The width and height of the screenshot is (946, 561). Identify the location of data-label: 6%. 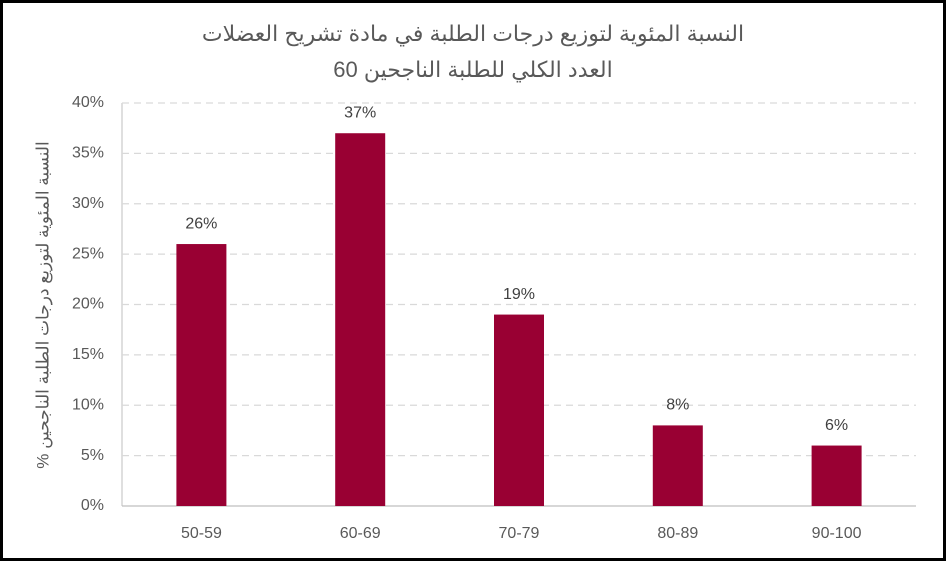
(836, 425).